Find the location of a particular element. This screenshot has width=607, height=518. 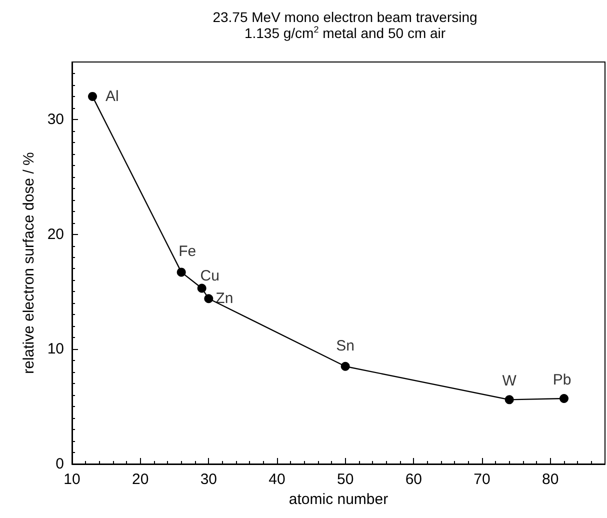

x-tick-label: 40 is located at coordinates (277, 479).